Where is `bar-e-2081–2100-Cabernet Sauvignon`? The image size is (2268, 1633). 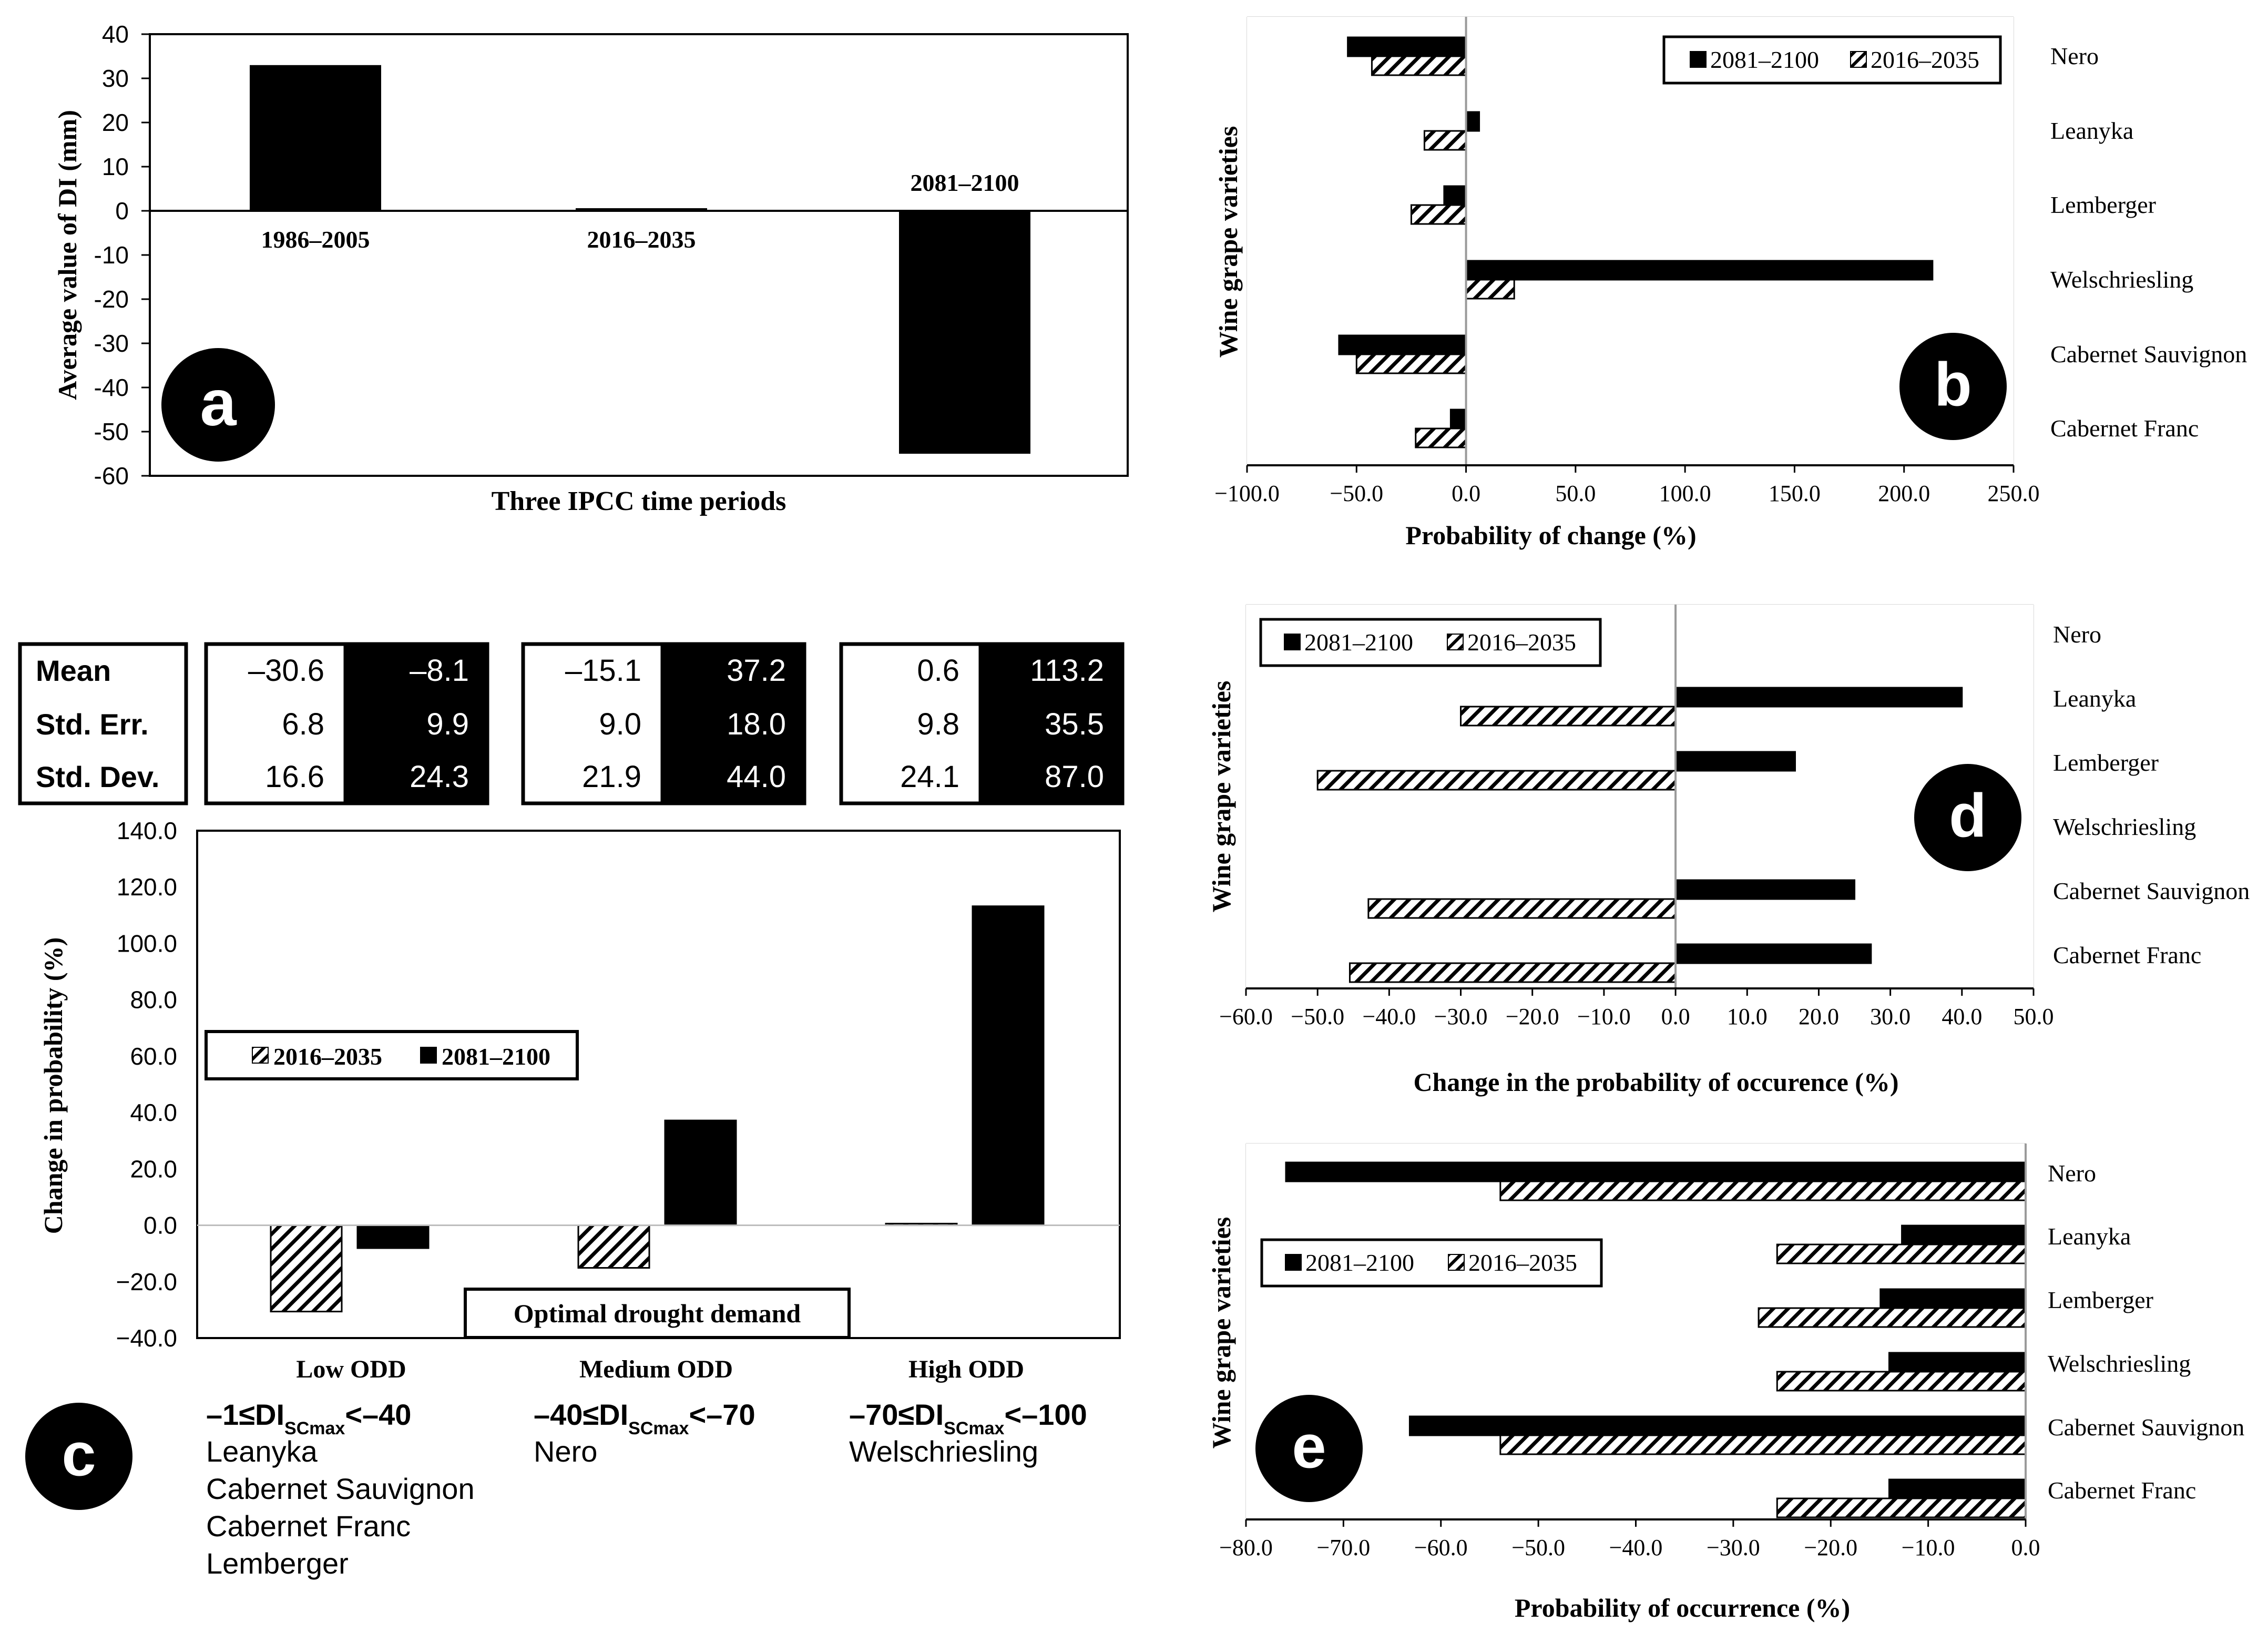 bar-e-2081–2100-Cabernet Sauvignon is located at coordinates (1717, 1425).